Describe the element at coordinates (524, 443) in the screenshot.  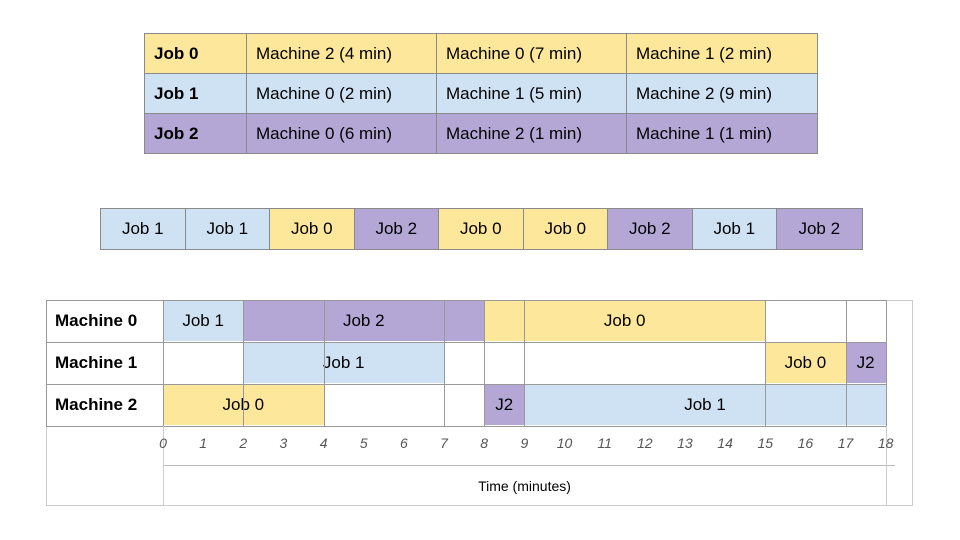
I see `time-tick-label: 9` at that location.